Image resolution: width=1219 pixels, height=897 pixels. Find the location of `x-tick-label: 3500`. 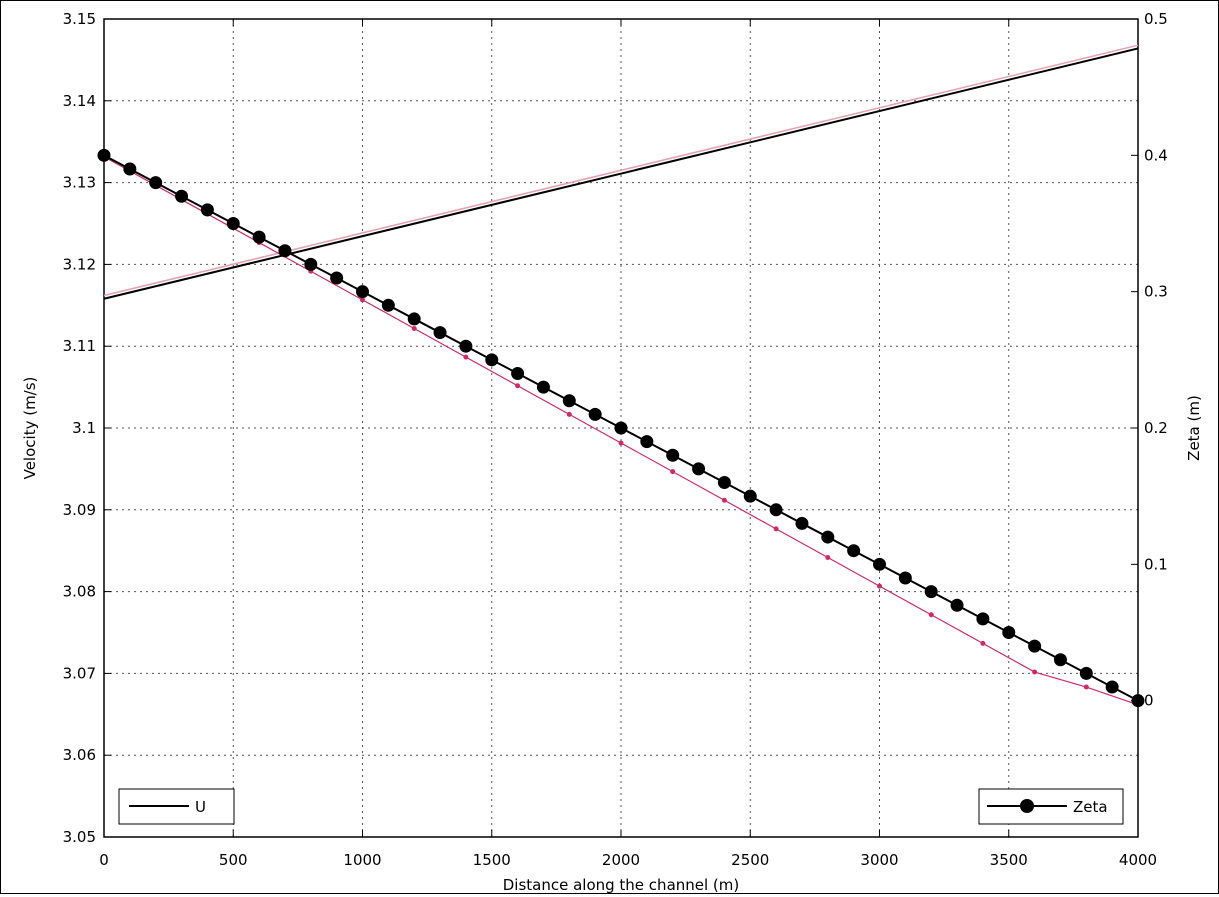

x-tick-label: 3500 is located at coordinates (1009, 860).